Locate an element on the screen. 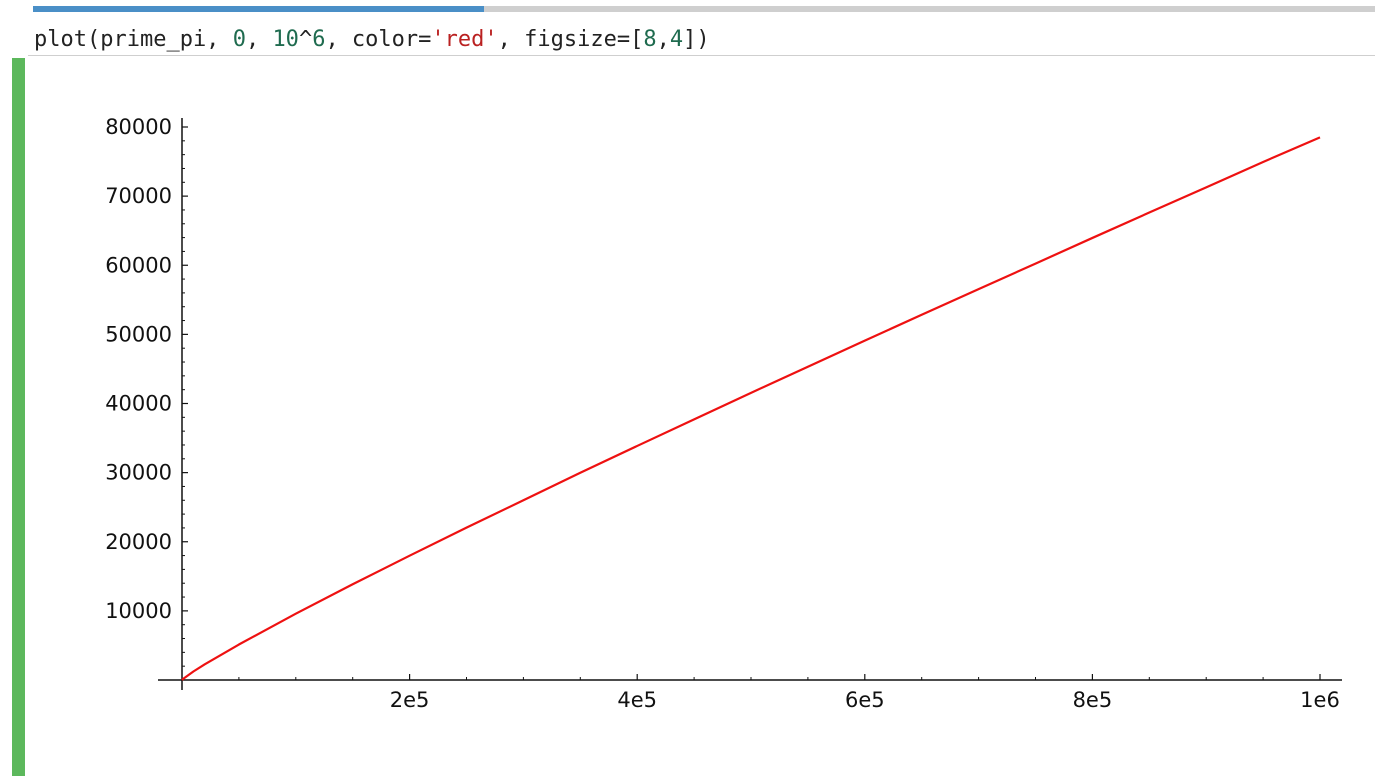  code-token: 8 is located at coordinates (650, 39).